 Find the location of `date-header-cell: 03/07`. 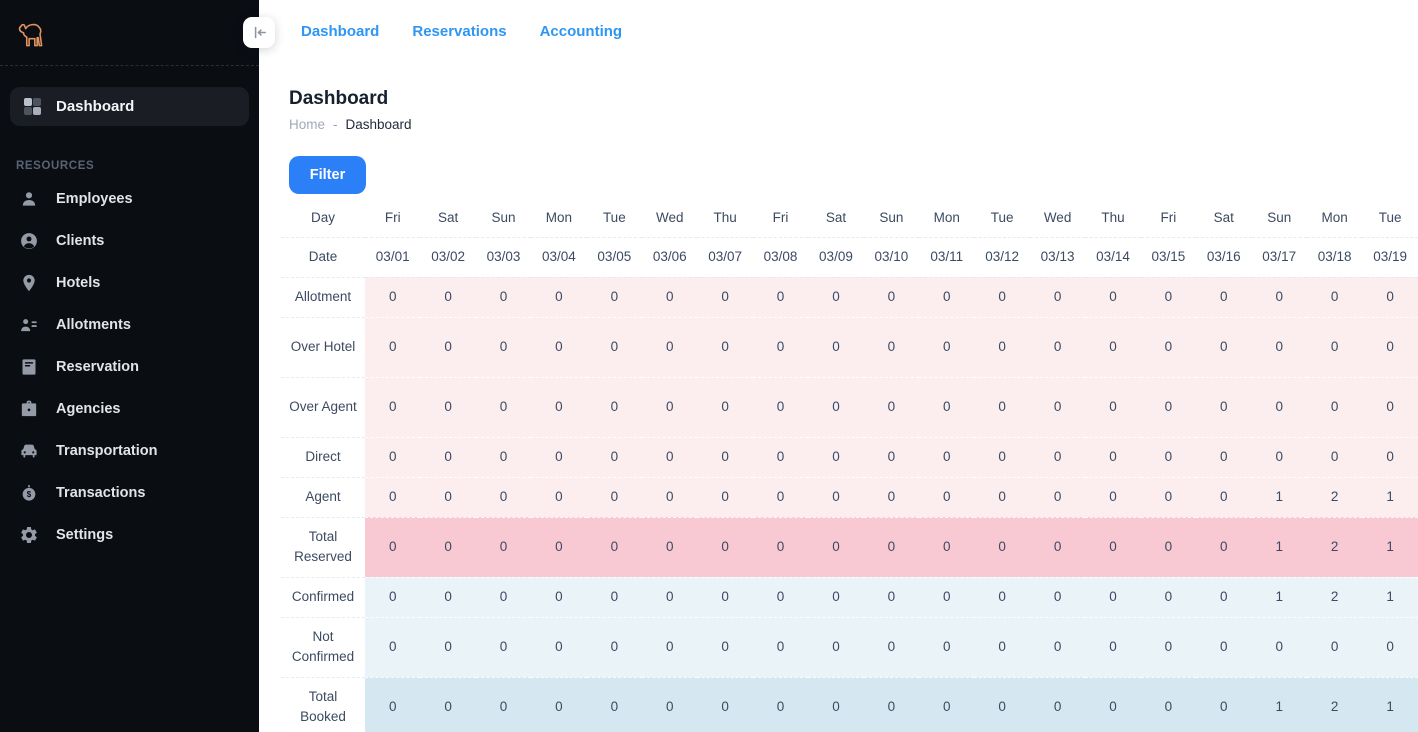

date-header-cell: 03/07 is located at coordinates (725, 257).